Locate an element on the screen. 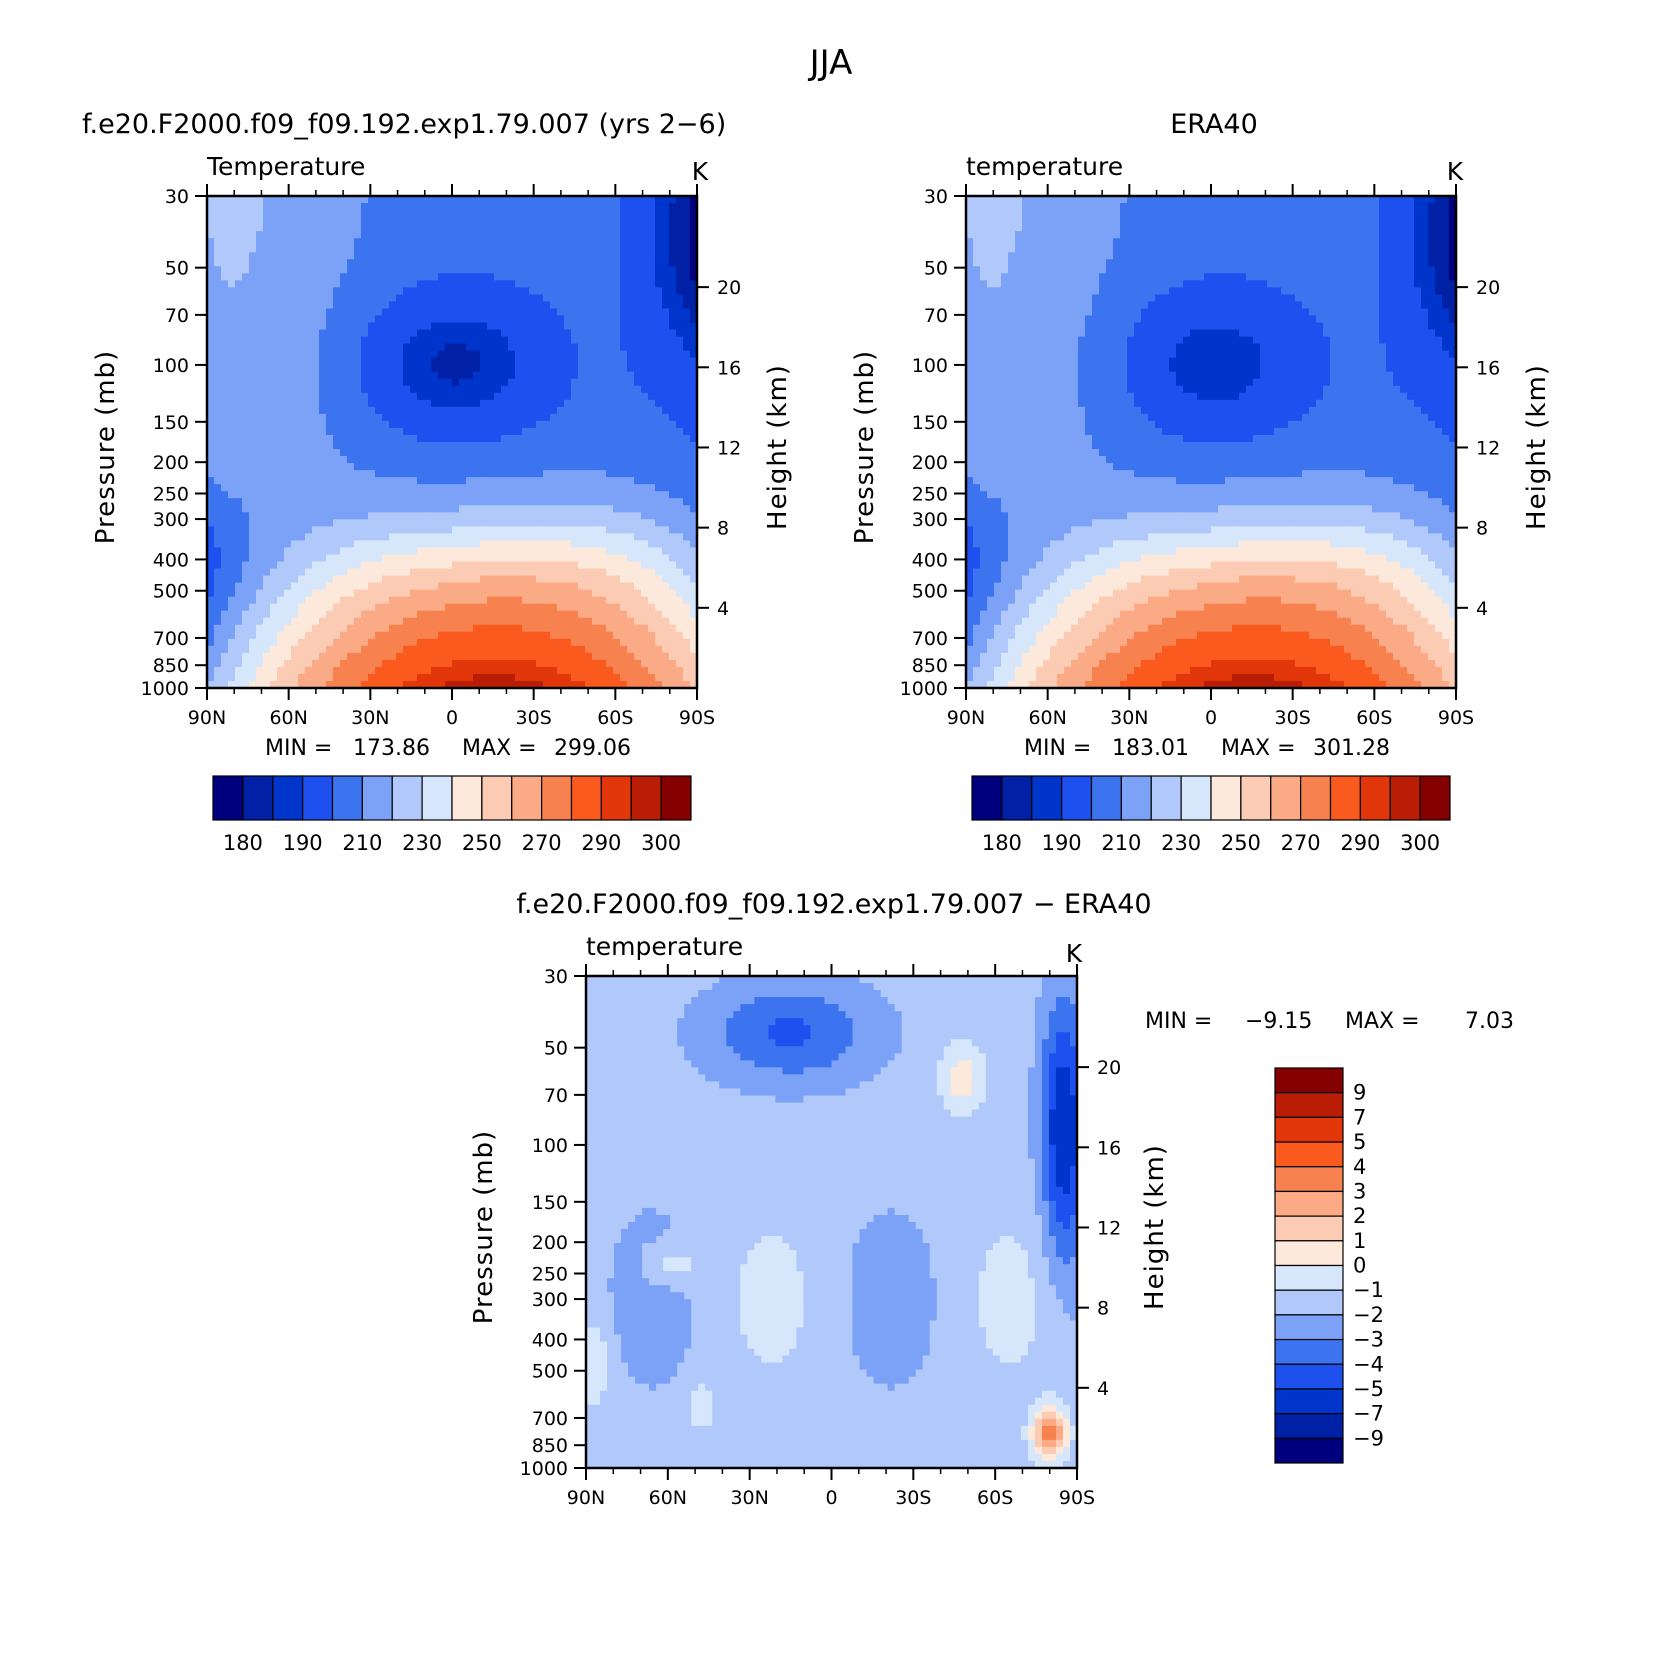 The image size is (1663, 1666). figure-title: JJA is located at coordinates (830, 63).